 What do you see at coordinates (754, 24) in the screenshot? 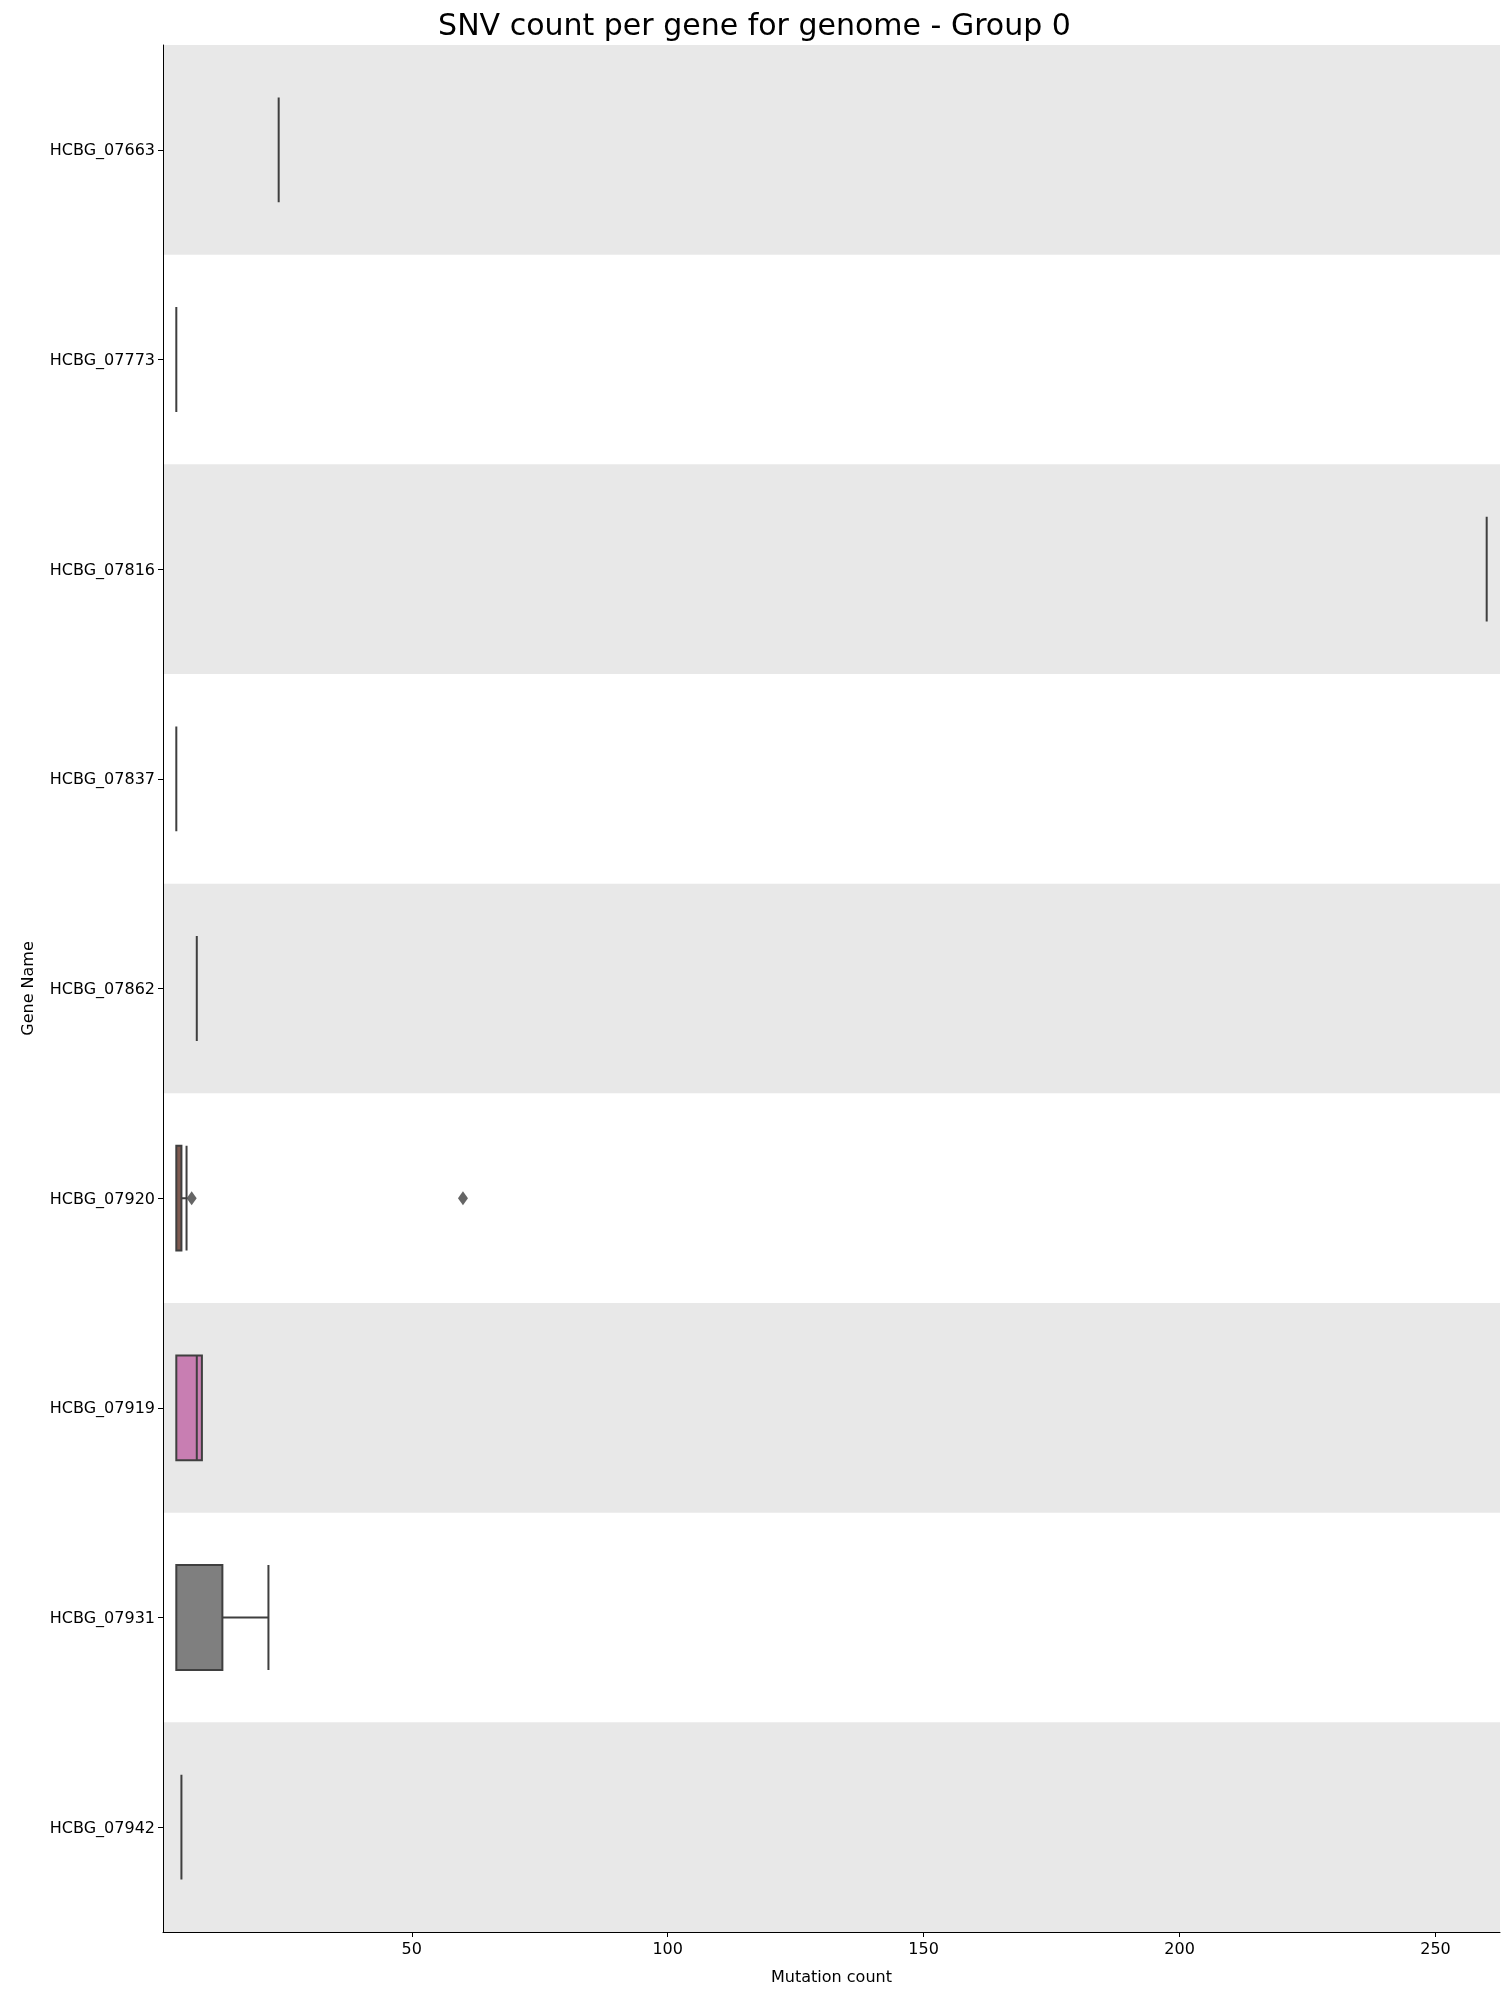
I see `chart-title: SNV count per gene for genome - Group 0` at bounding box center [754, 24].